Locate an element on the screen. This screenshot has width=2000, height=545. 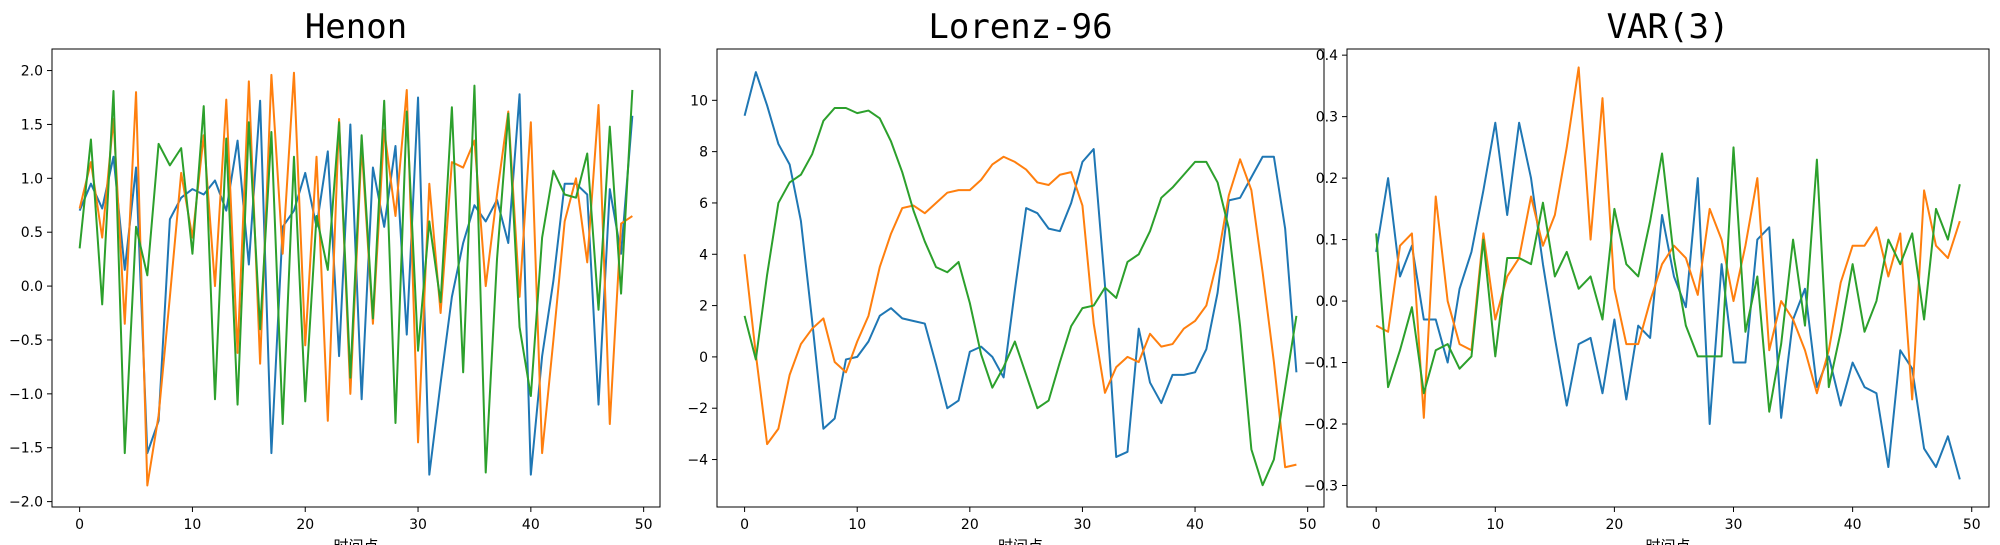
henon-title: Henon is located at coordinates (356, 27).